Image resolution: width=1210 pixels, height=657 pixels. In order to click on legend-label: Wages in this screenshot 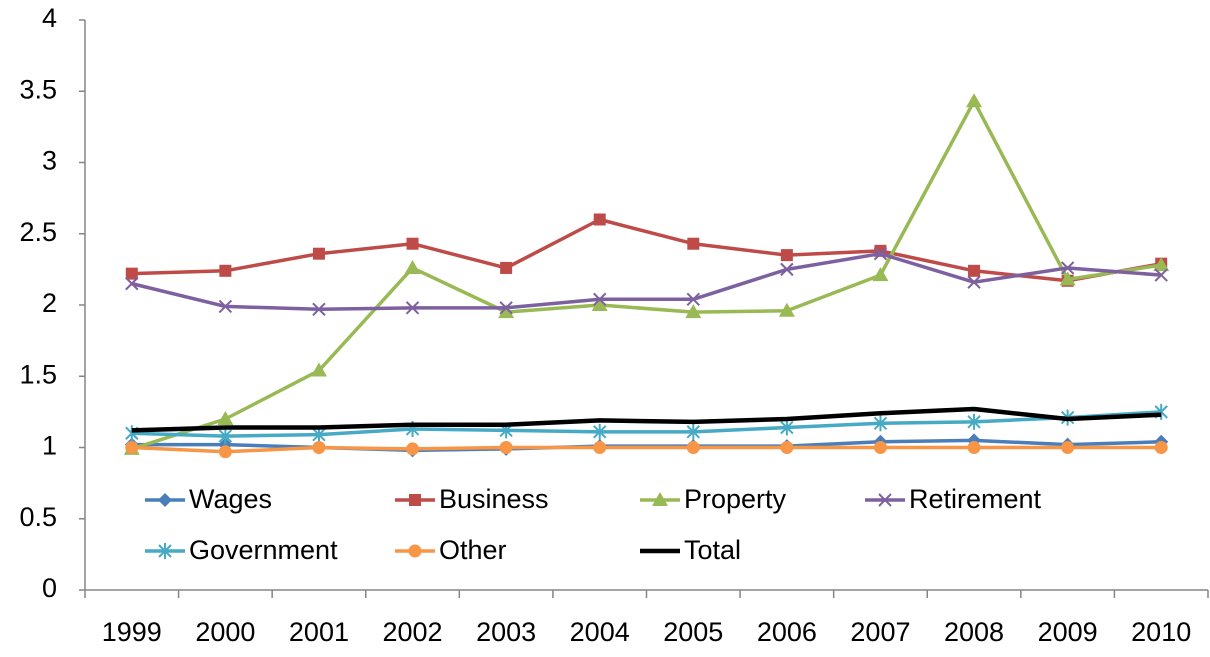, I will do `click(230, 499)`.